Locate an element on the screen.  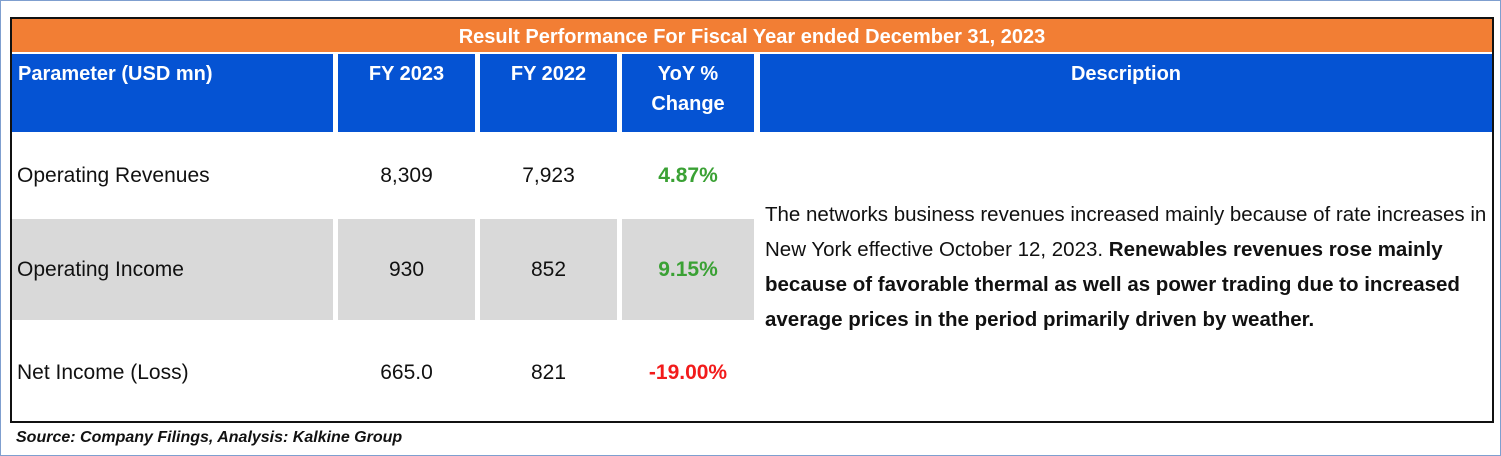
value-yoy: 4.87% is located at coordinates (688, 175).